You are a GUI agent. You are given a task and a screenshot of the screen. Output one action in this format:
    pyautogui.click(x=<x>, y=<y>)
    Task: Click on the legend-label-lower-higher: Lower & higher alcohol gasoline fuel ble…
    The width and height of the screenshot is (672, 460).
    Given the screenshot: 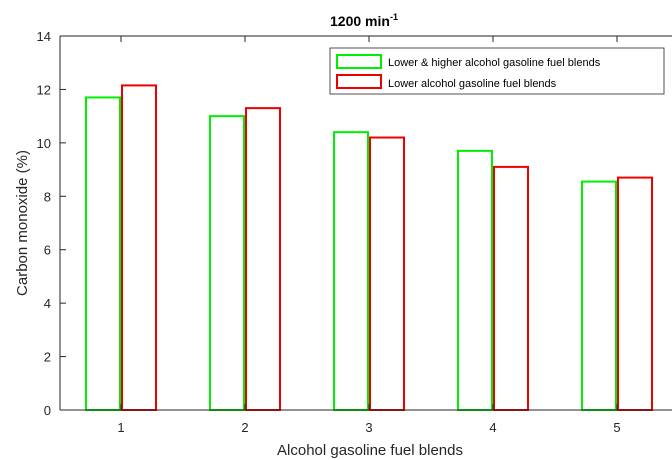 What is the action you would take?
    pyautogui.click(x=494, y=63)
    